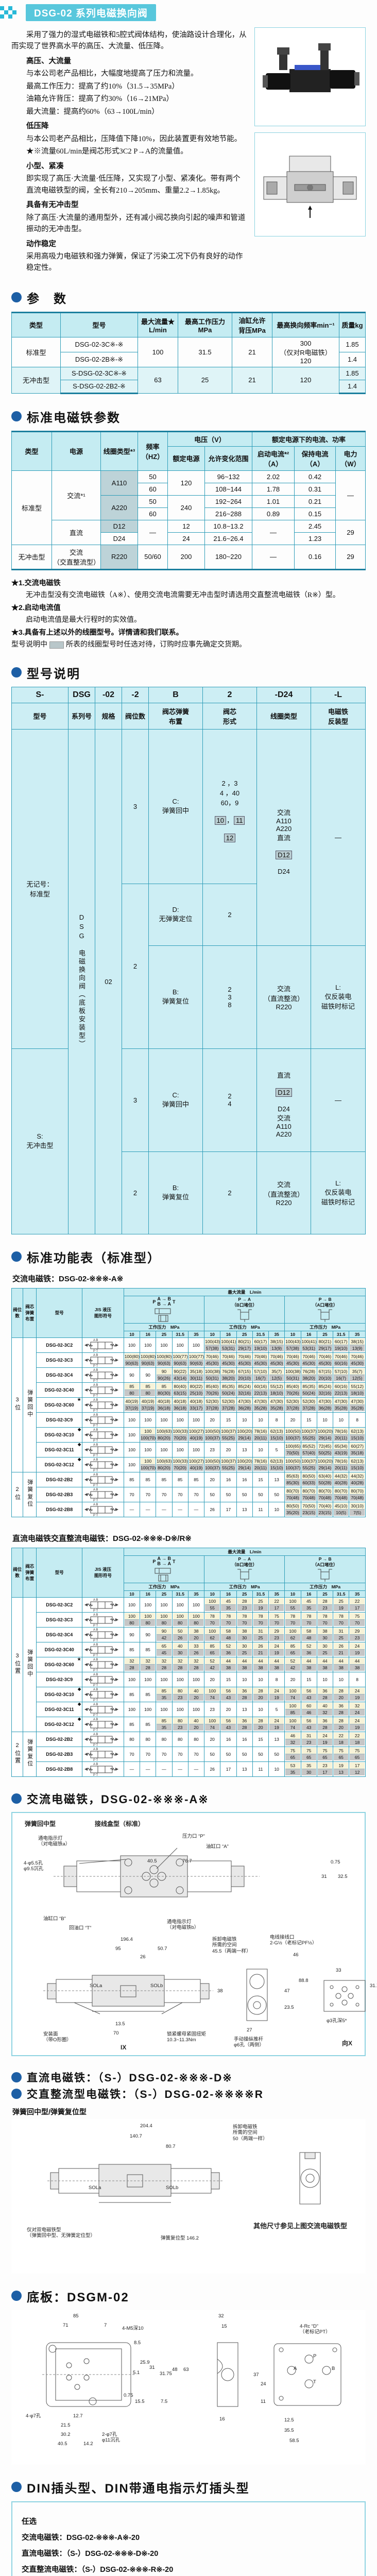 The image size is (377, 2576). Describe the element at coordinates (276, 1378) in the screenshot. I see `flow-value-bottom: 12(5)` at that location.